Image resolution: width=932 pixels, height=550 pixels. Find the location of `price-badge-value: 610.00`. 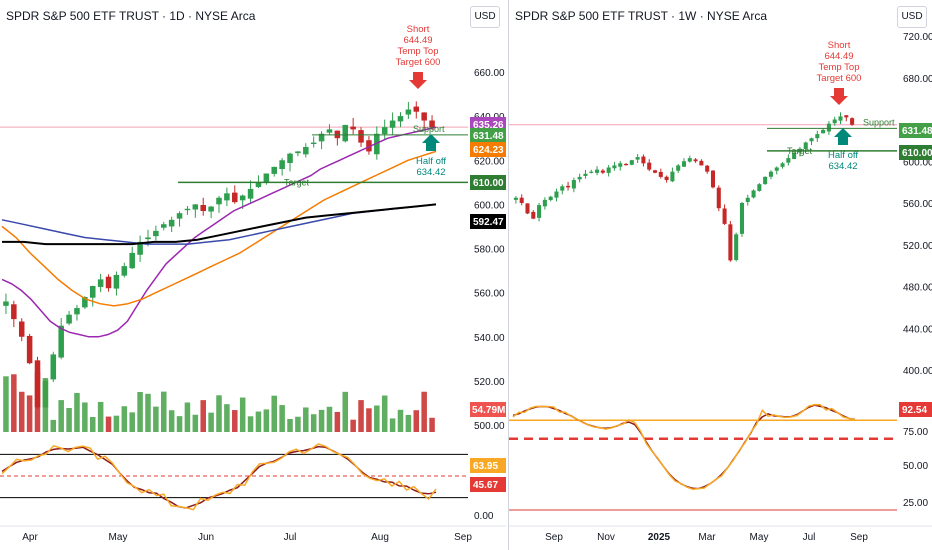

price-badge-value: 610.00 is located at coordinates (488, 183).